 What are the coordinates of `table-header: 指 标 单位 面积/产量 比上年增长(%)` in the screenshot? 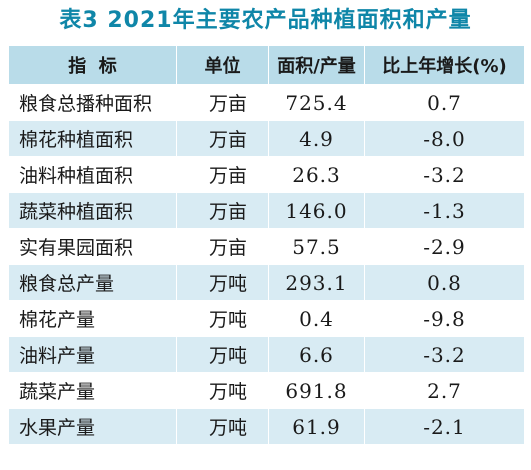 It's located at (266, 65).